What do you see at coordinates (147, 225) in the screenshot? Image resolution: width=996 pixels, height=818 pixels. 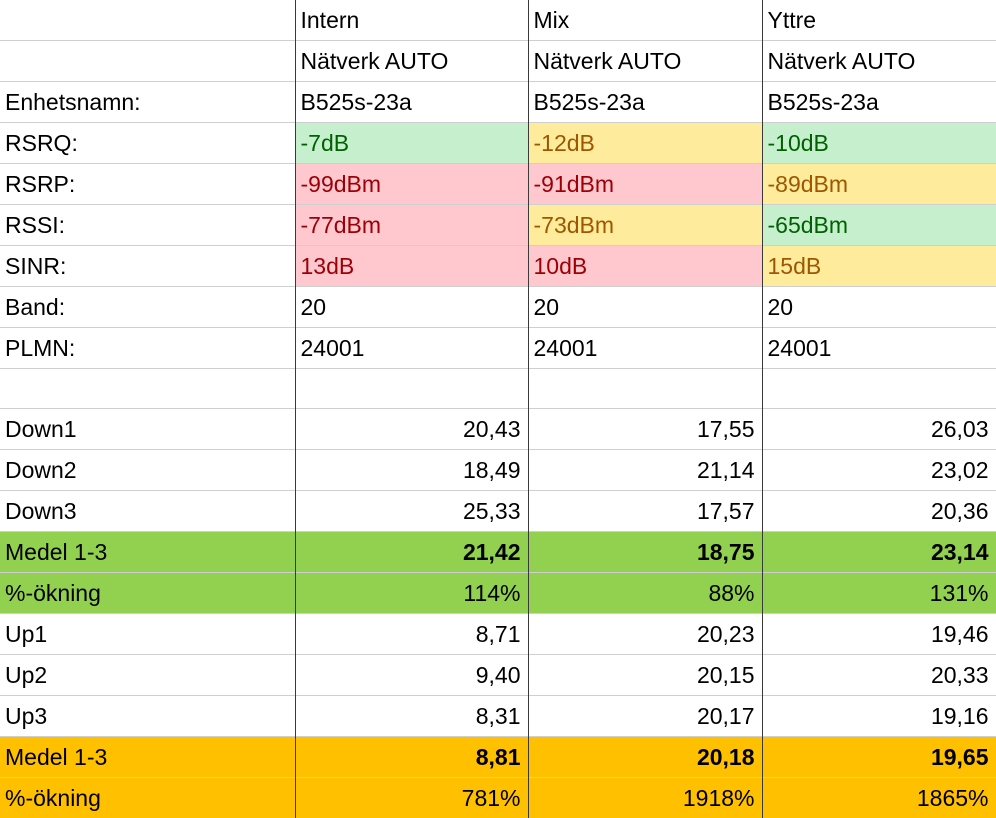 I see `row-label: RSSI:` at bounding box center [147, 225].